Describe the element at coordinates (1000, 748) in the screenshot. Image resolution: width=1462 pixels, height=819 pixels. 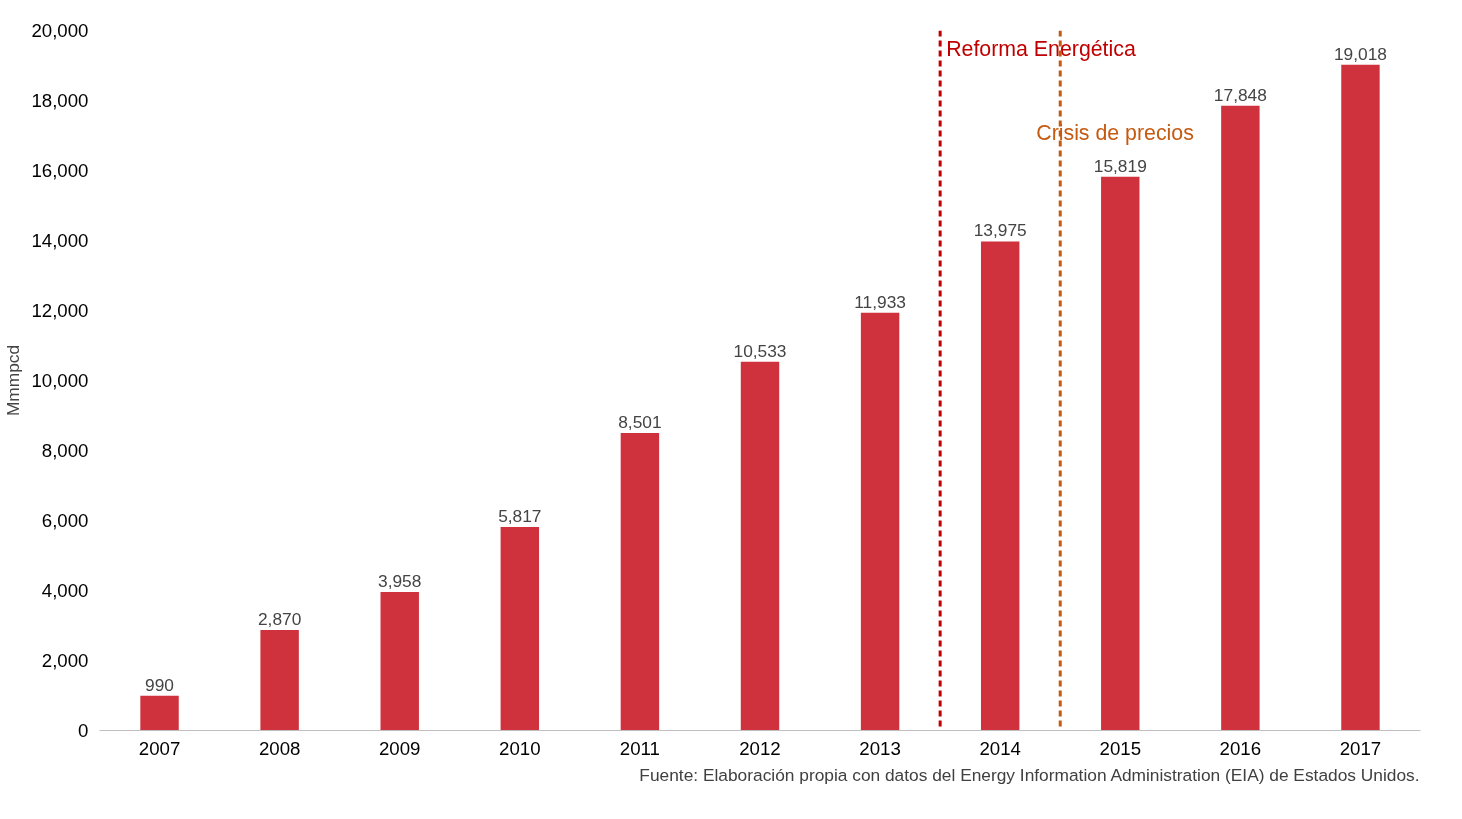
I see `x-tick-label: 2014` at that location.